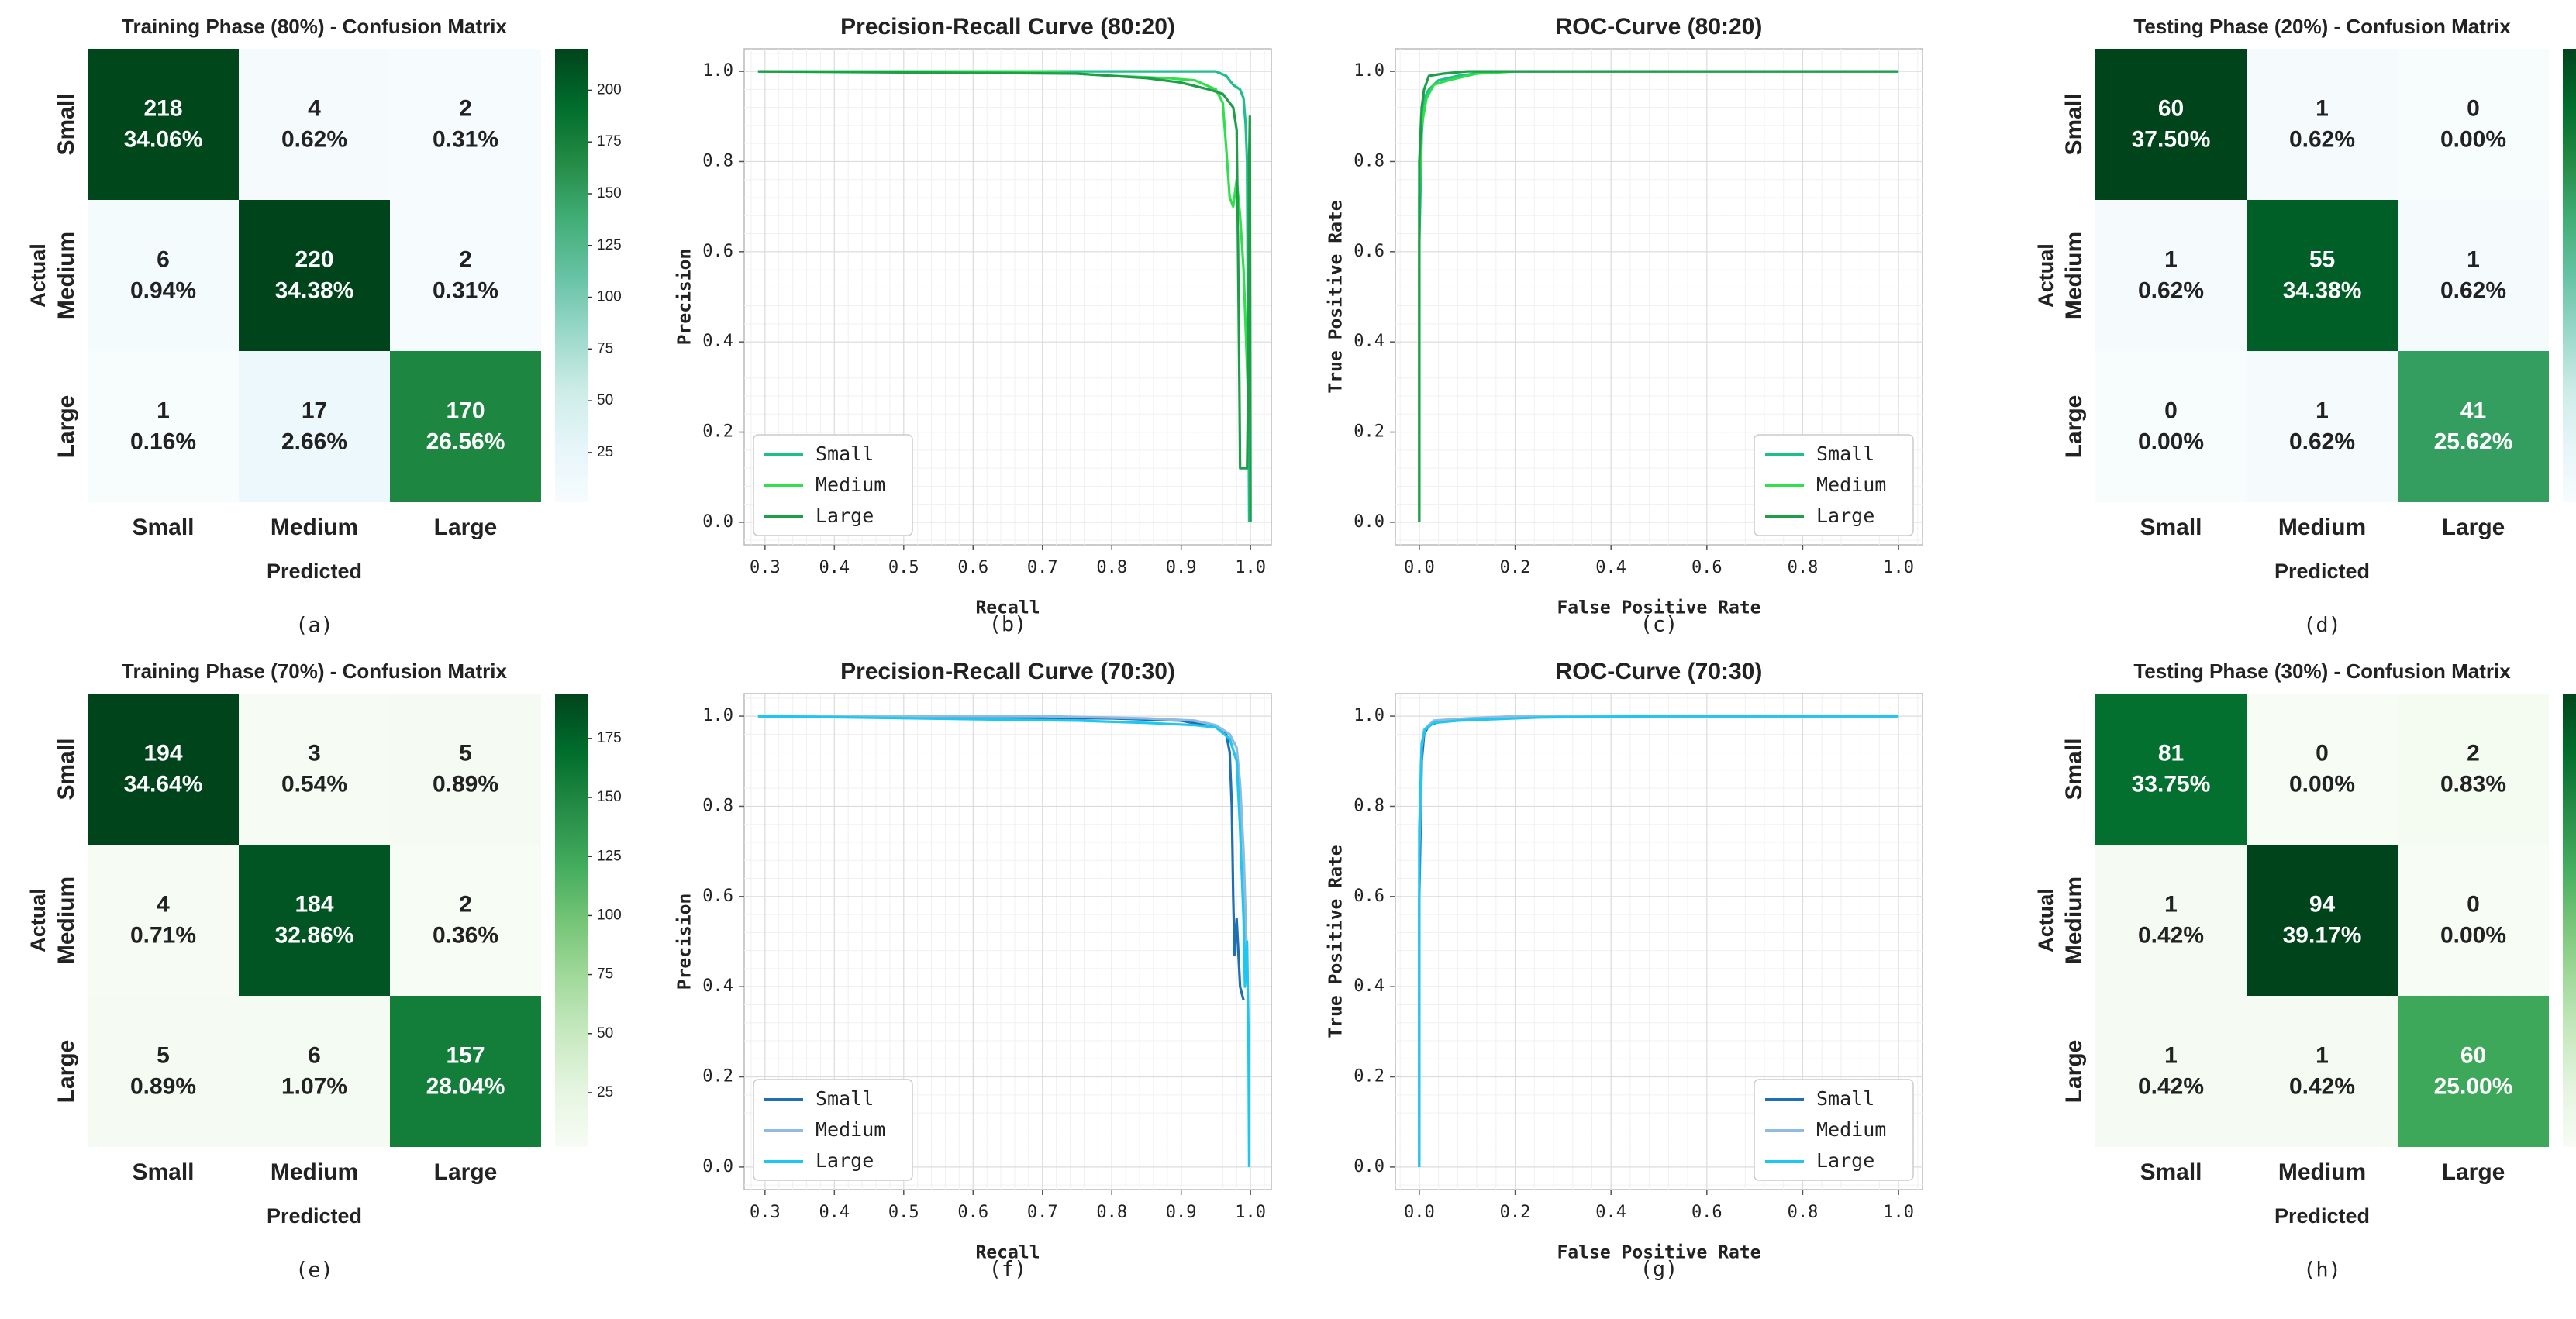 The width and height of the screenshot is (2576, 1319). What do you see at coordinates (1659, 941) in the screenshot?
I see `plot-area` at bounding box center [1659, 941].